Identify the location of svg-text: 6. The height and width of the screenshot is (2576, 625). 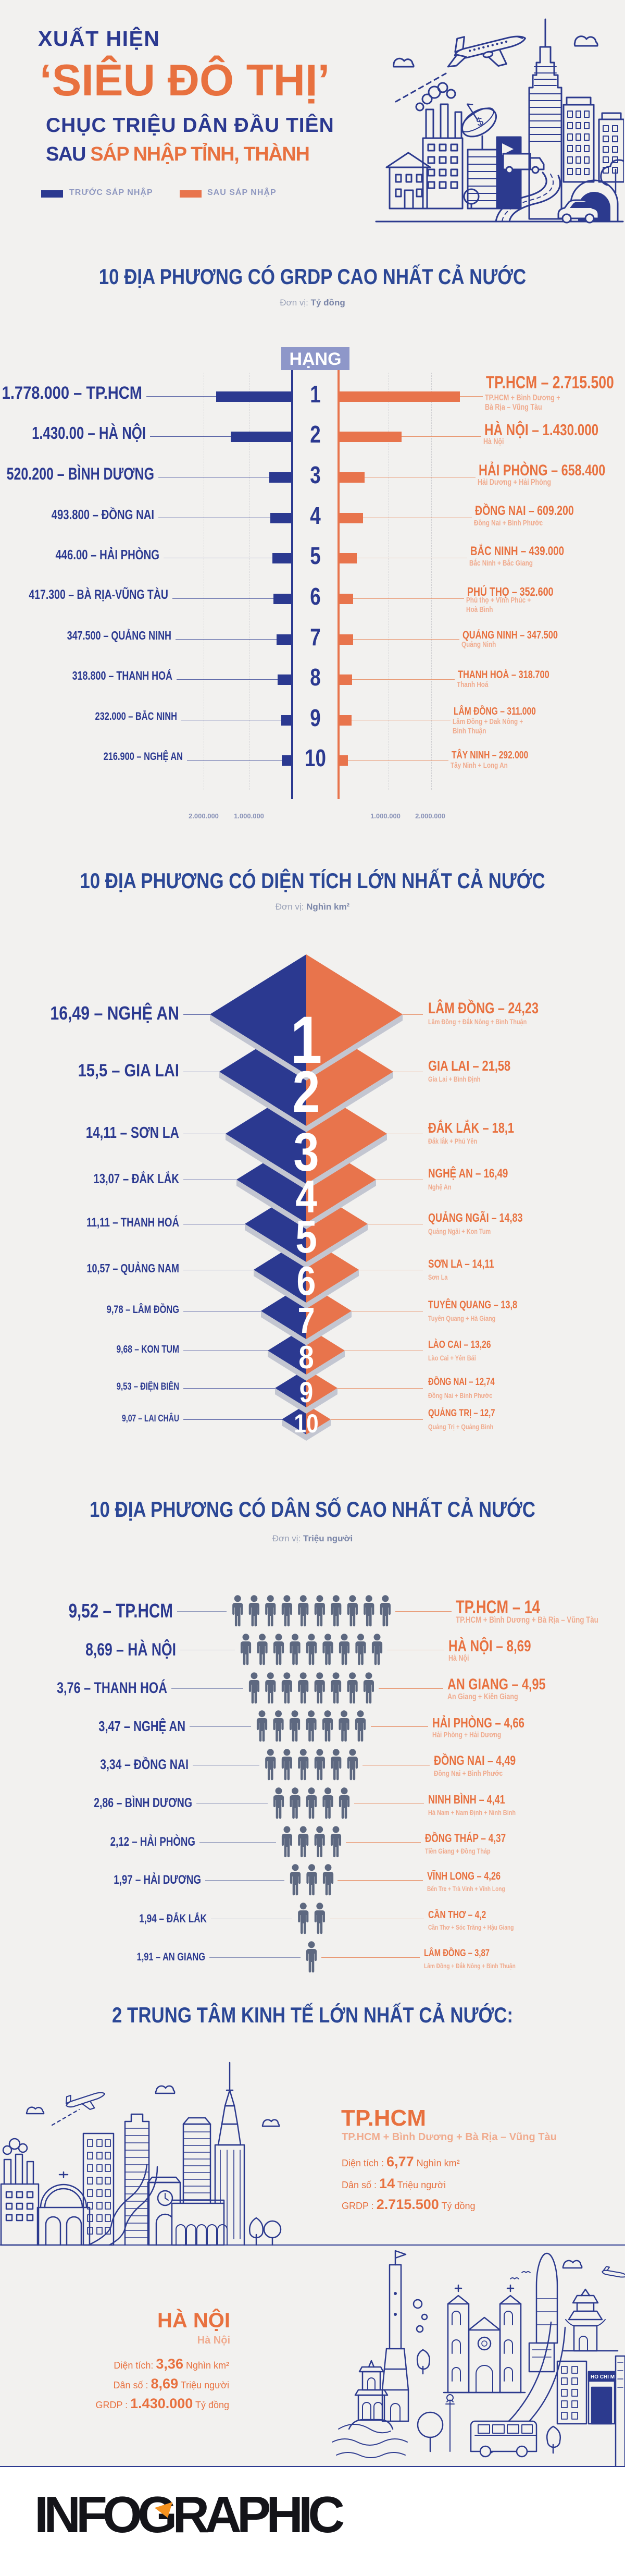
(307, 1281).